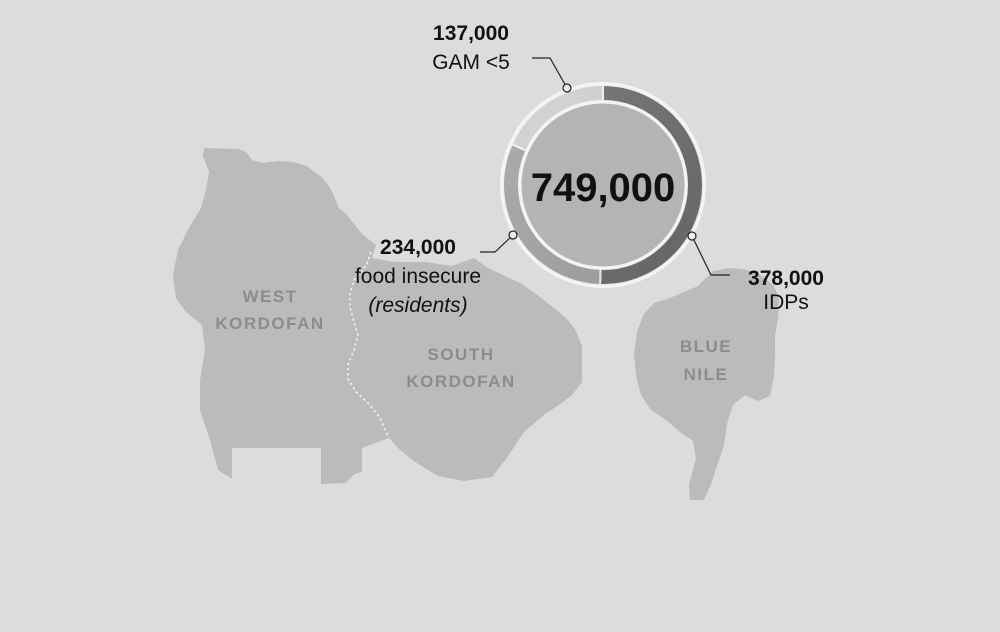  What do you see at coordinates (710, 255) in the screenshot?
I see `callout-idps-leader` at bounding box center [710, 255].